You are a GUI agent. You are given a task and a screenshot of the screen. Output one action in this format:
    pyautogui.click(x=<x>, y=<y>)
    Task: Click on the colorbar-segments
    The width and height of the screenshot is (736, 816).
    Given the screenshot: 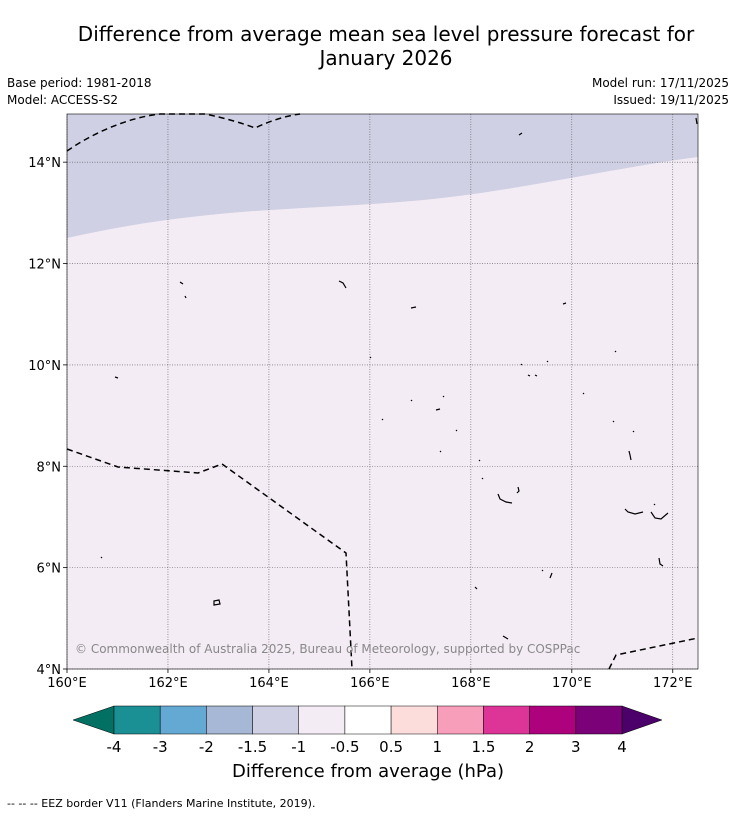 What is the action you would take?
    pyautogui.click(x=368, y=720)
    